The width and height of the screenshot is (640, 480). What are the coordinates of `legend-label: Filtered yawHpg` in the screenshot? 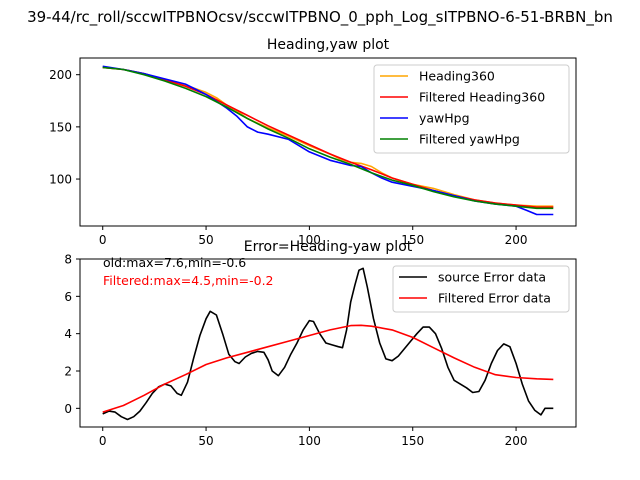 It's located at (469, 139).